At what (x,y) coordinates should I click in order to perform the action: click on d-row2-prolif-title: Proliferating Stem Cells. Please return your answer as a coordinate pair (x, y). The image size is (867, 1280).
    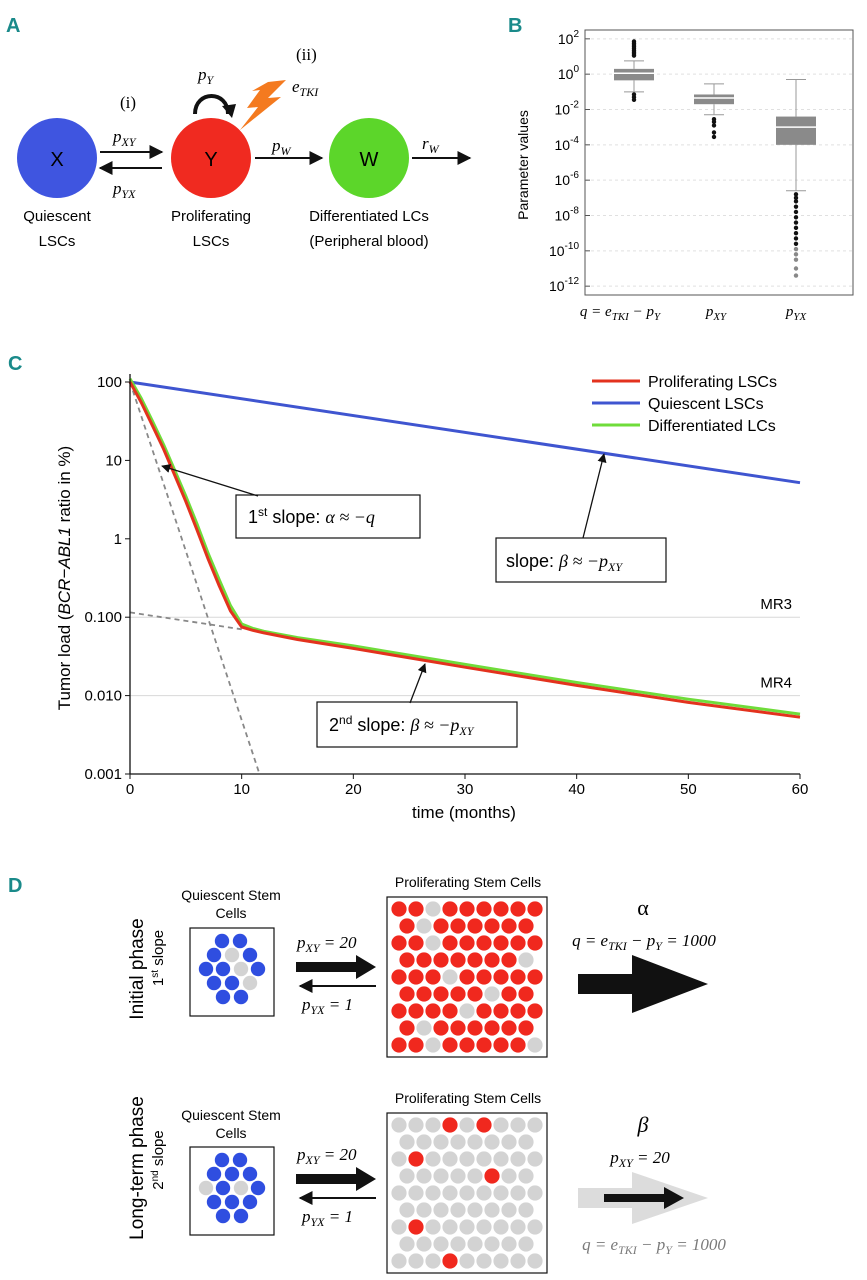
    Looking at the image, I should click on (468, 1098).